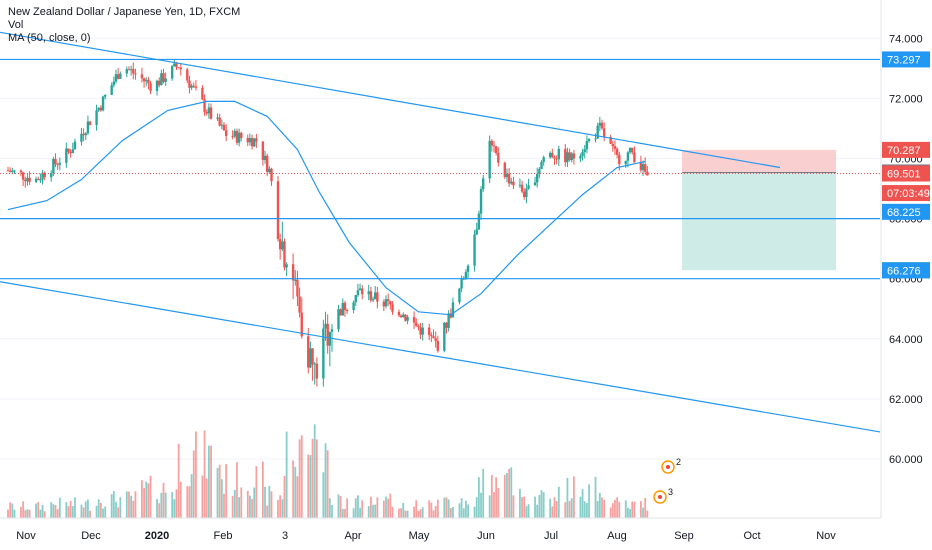 Image resolution: width=932 pixels, height=550 pixels. I want to click on position-zones, so click(759, 210).